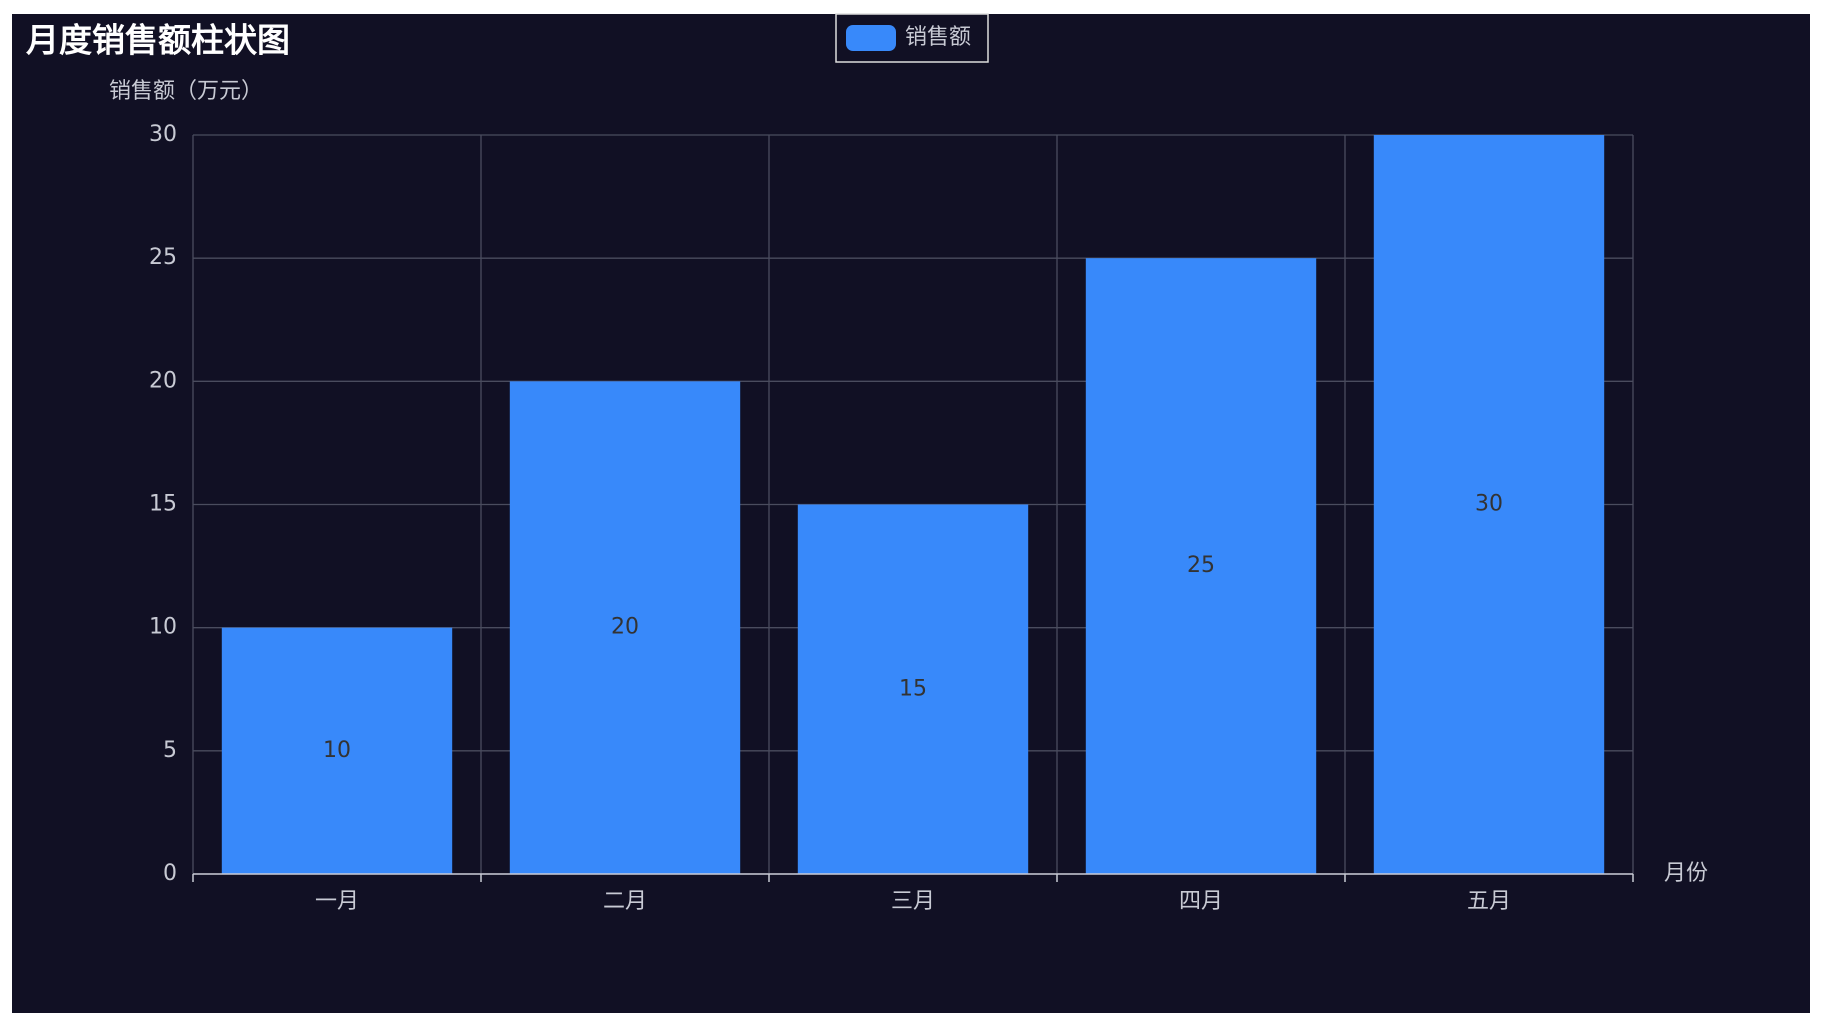  I want to click on data-label: 25, so click(1201, 565).